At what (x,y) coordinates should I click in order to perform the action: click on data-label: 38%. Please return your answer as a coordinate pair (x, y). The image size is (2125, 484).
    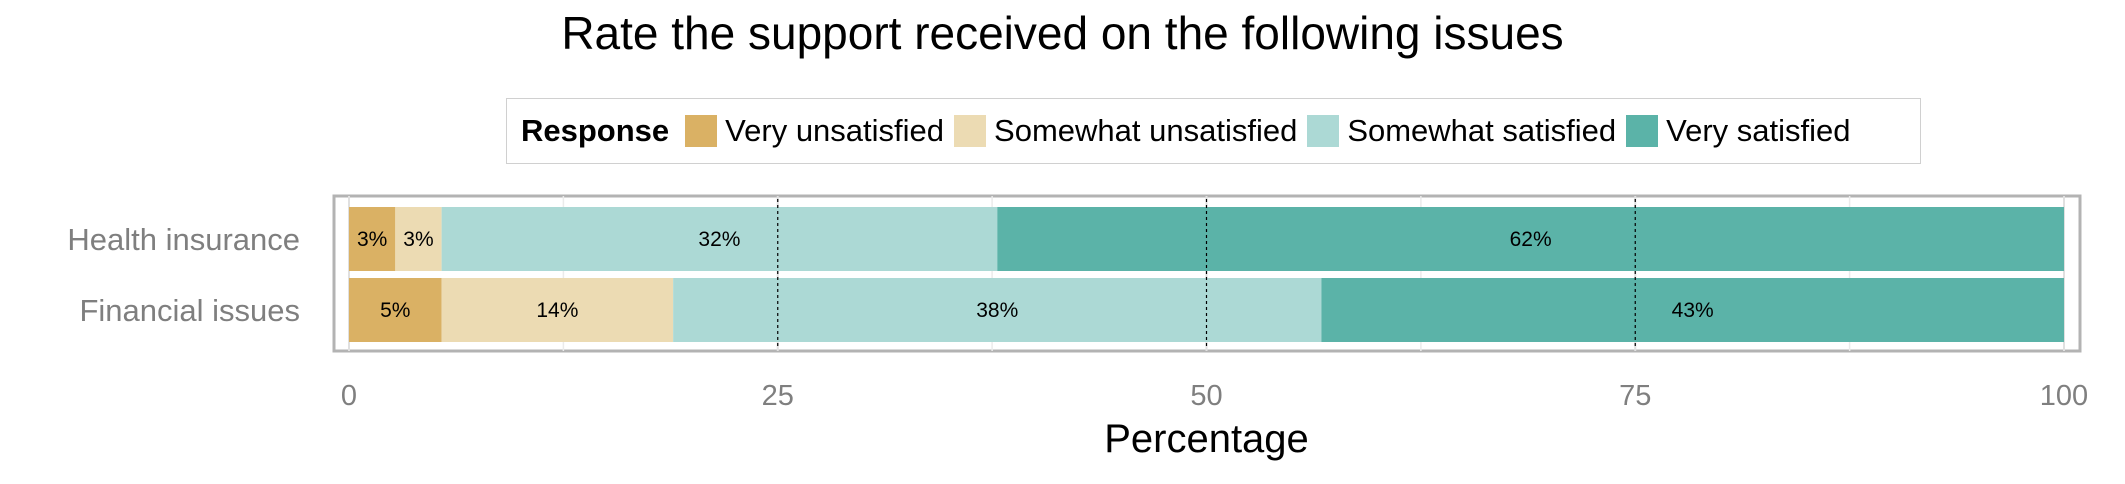
    Looking at the image, I should click on (997, 310).